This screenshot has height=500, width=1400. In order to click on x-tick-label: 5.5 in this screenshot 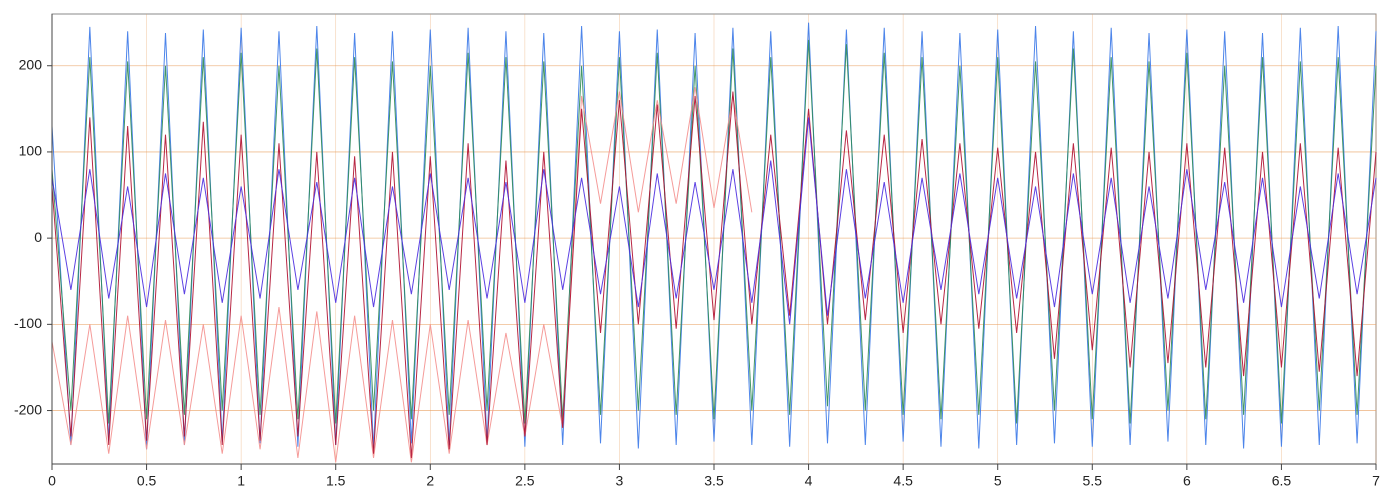, I will do `click(1093, 481)`.